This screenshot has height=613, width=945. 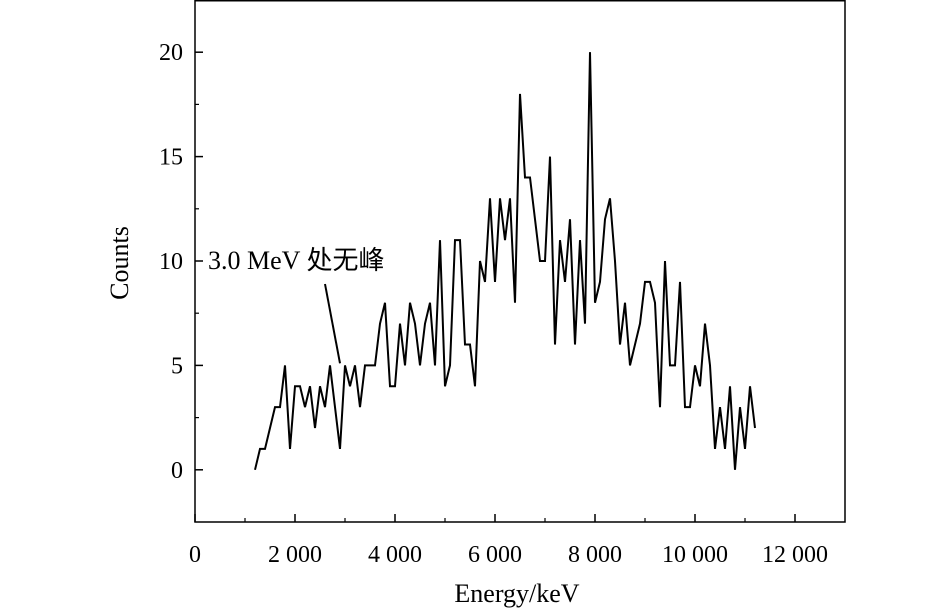 What do you see at coordinates (595, 555) in the screenshot?
I see `x-tick-label: 8 000` at bounding box center [595, 555].